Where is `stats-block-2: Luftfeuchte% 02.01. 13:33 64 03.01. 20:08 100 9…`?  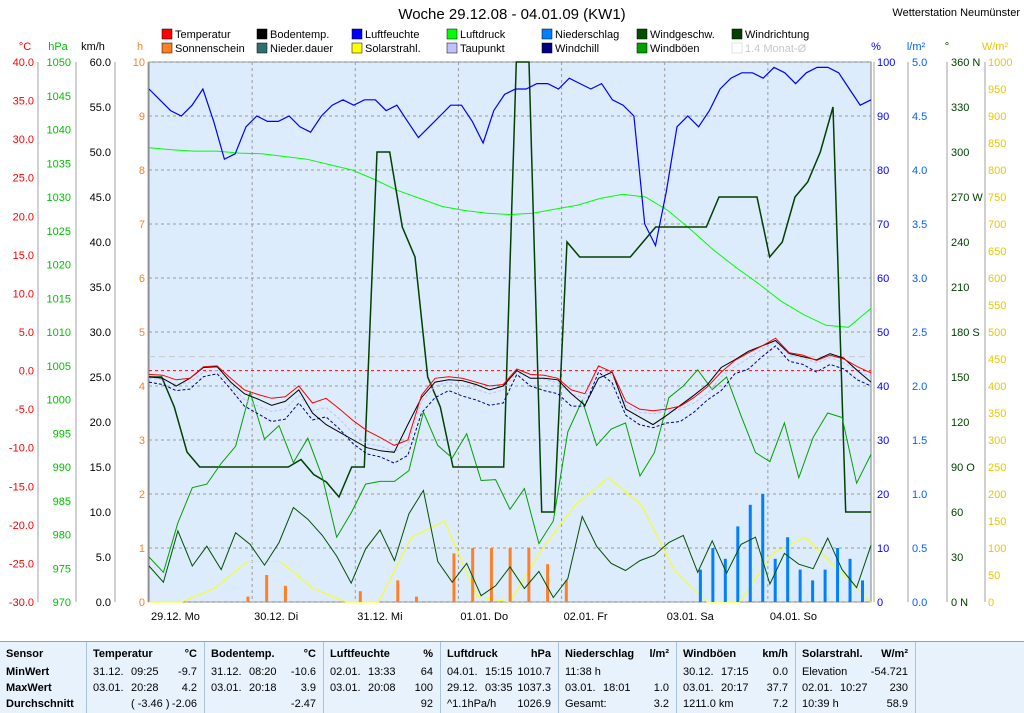 stats-block-2: Luftfeuchte% 02.01. 13:33 64 03.01. 20:08 100 9… is located at coordinates (382, 677).